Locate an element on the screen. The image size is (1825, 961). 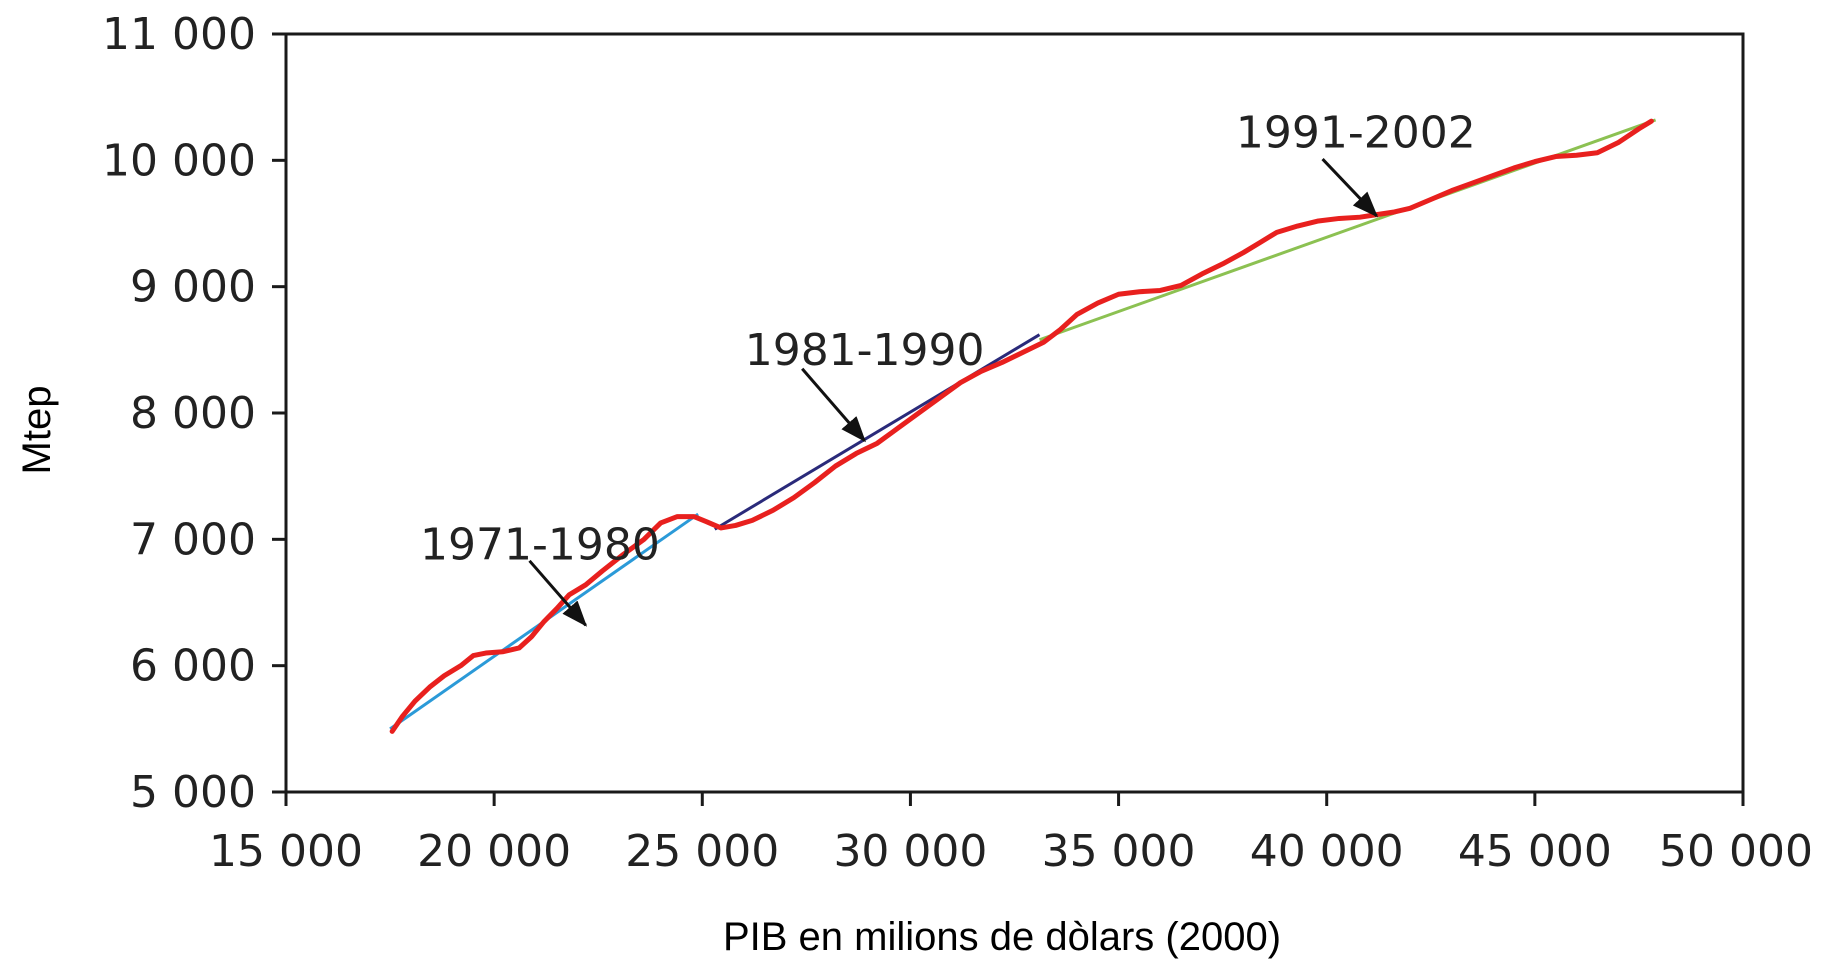
y-axis-title: Mtep is located at coordinates (37, 430).